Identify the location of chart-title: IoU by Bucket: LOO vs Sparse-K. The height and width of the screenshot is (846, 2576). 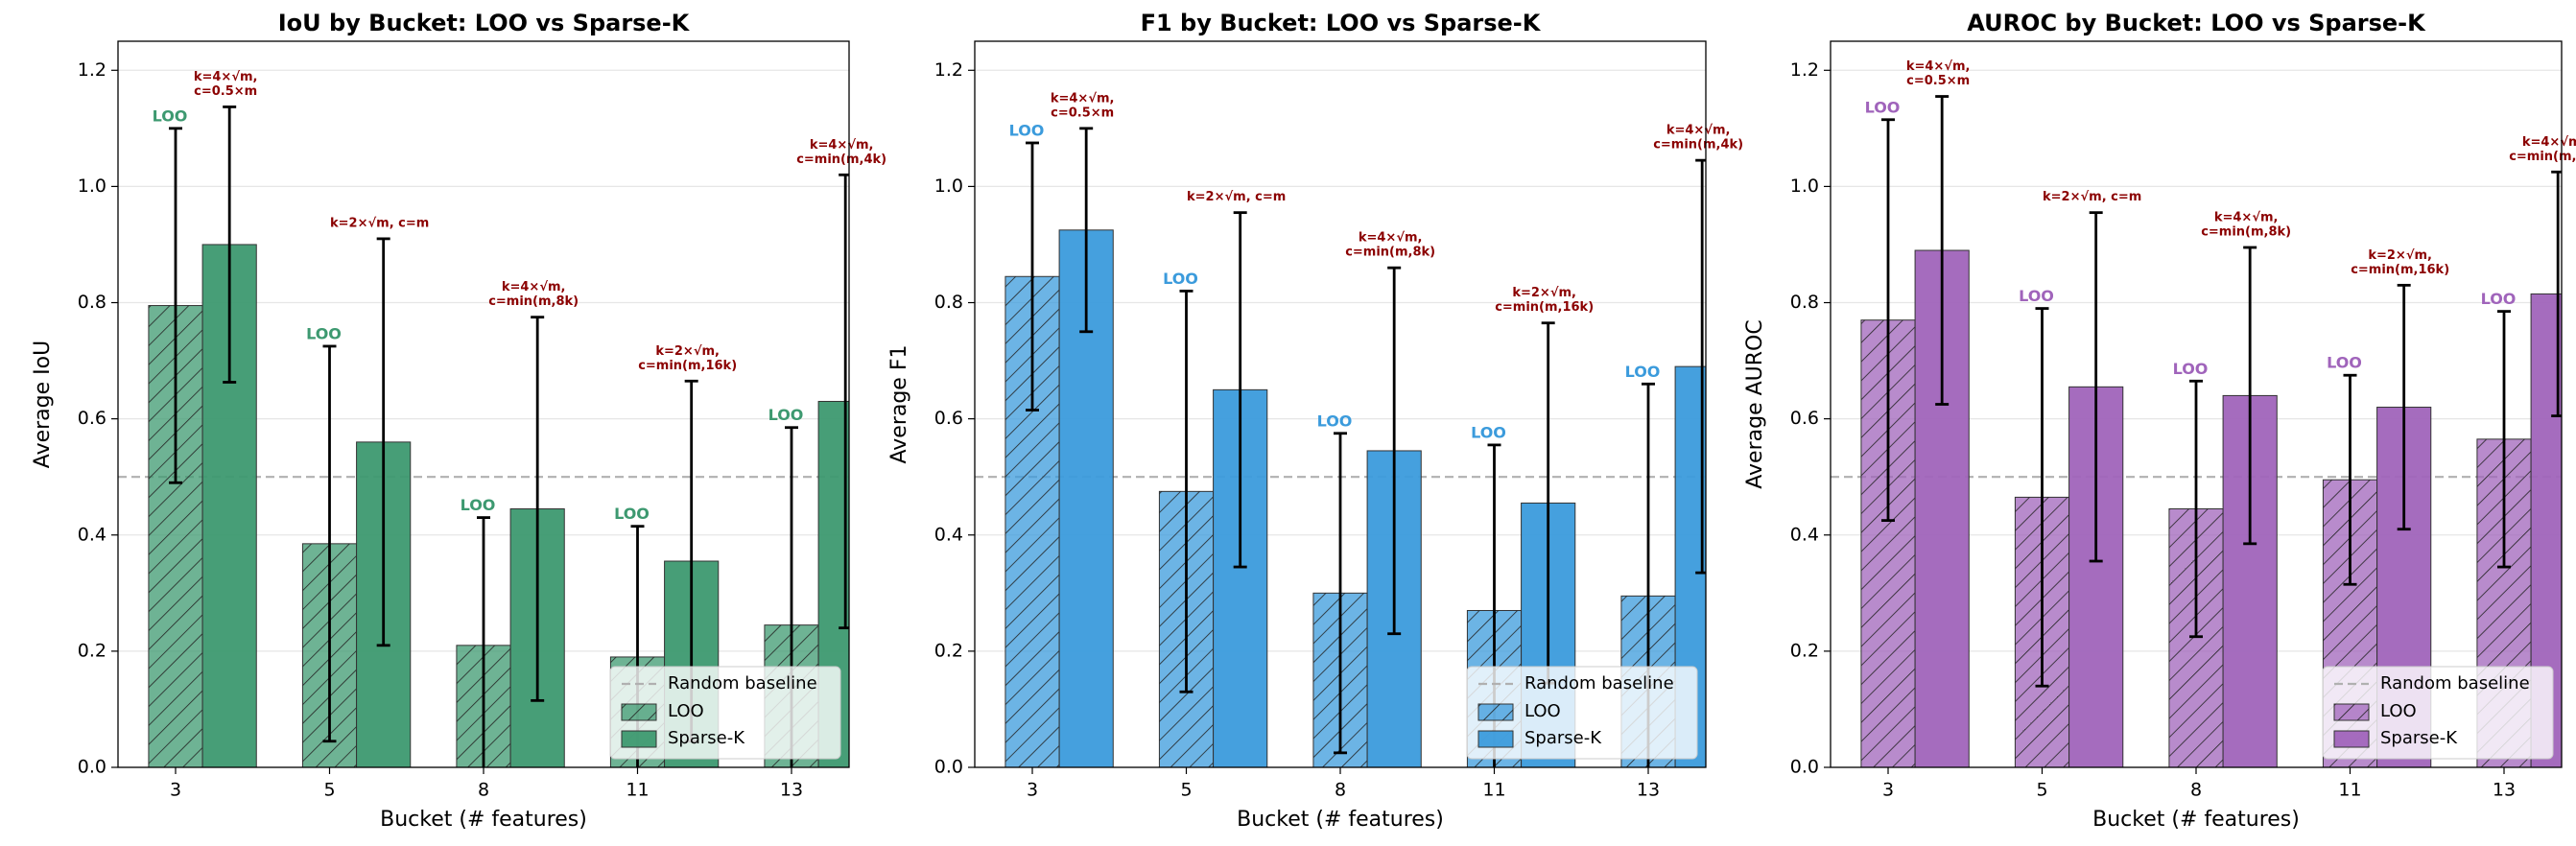
(485, 23).